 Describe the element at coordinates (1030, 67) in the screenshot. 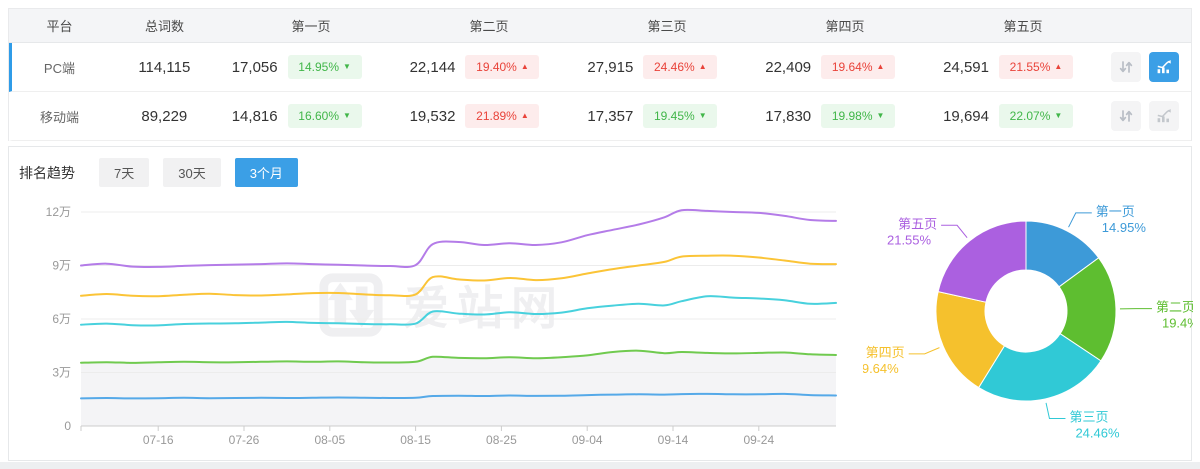

I see `change-pct: 21.55%` at that location.